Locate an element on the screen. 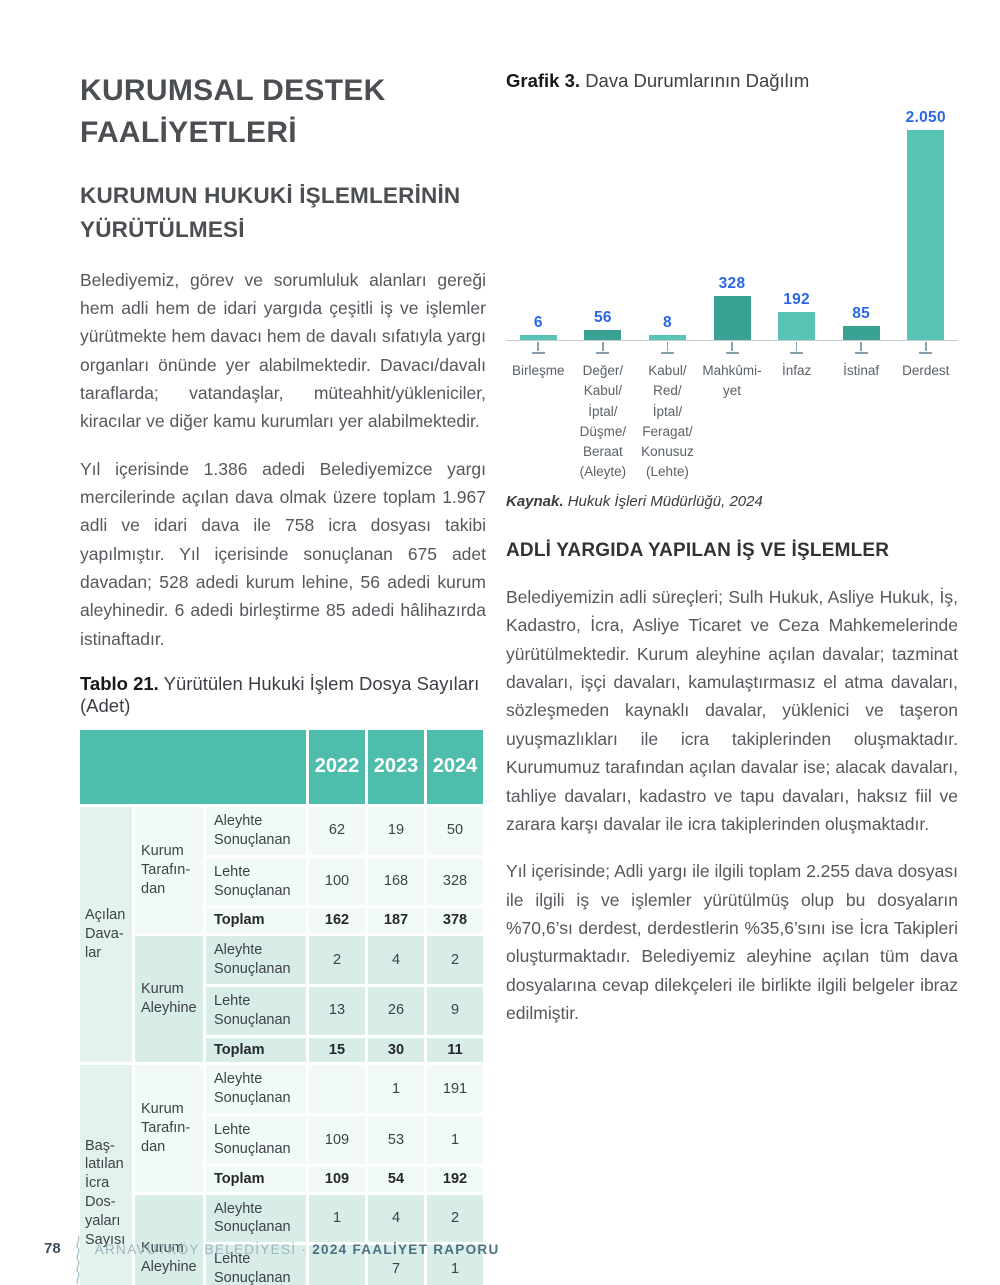 This screenshot has height=1285, width=1000. chart-title: Grafik 3. Dava Durumlarının Dağılım is located at coordinates (732, 81).